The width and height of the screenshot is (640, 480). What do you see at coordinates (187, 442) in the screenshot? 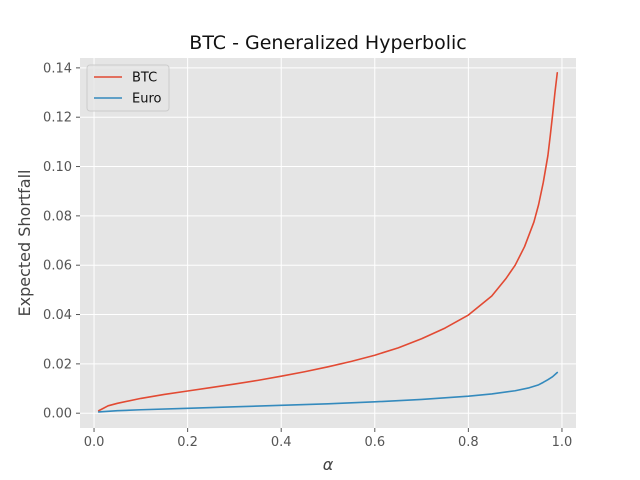
I see `x-tick-label: 0.2` at bounding box center [187, 442].